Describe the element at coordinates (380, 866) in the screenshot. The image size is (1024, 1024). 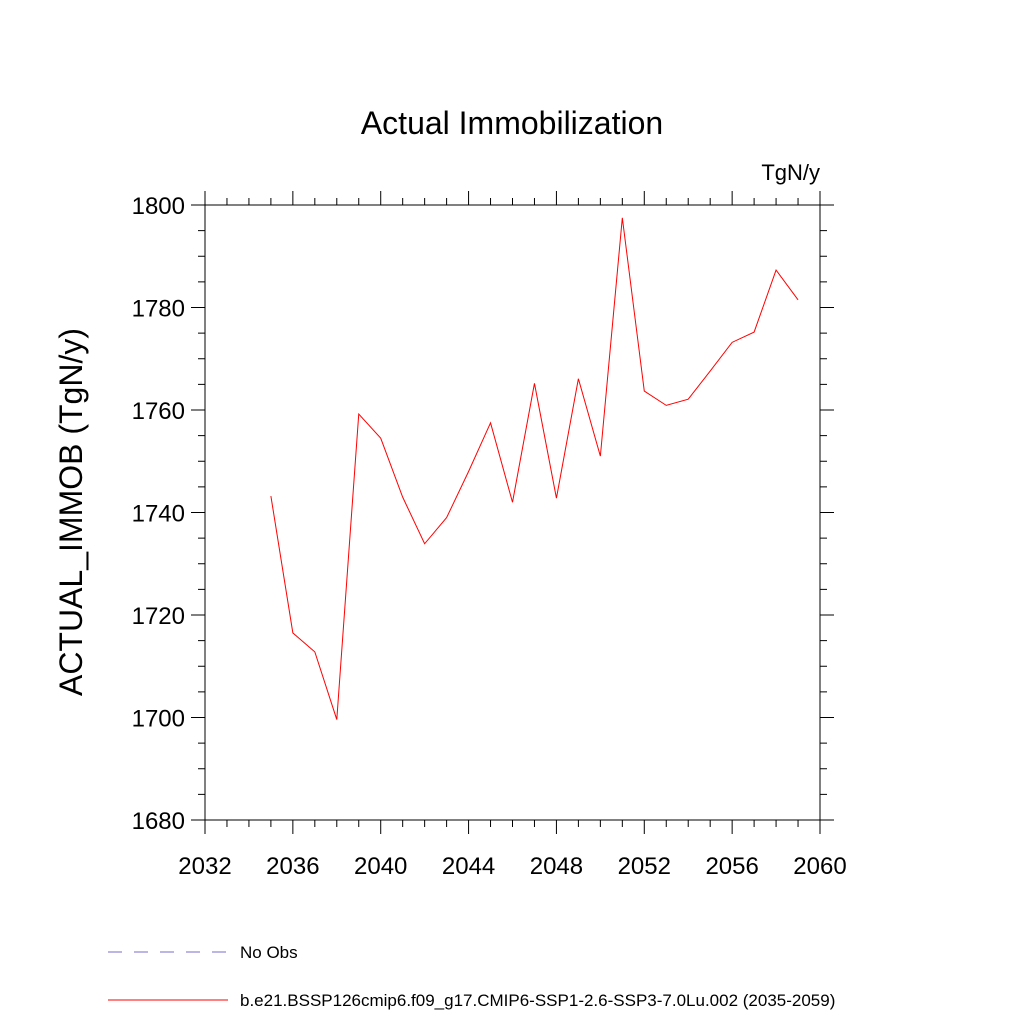
I see `x-tick-label: 2040` at that location.